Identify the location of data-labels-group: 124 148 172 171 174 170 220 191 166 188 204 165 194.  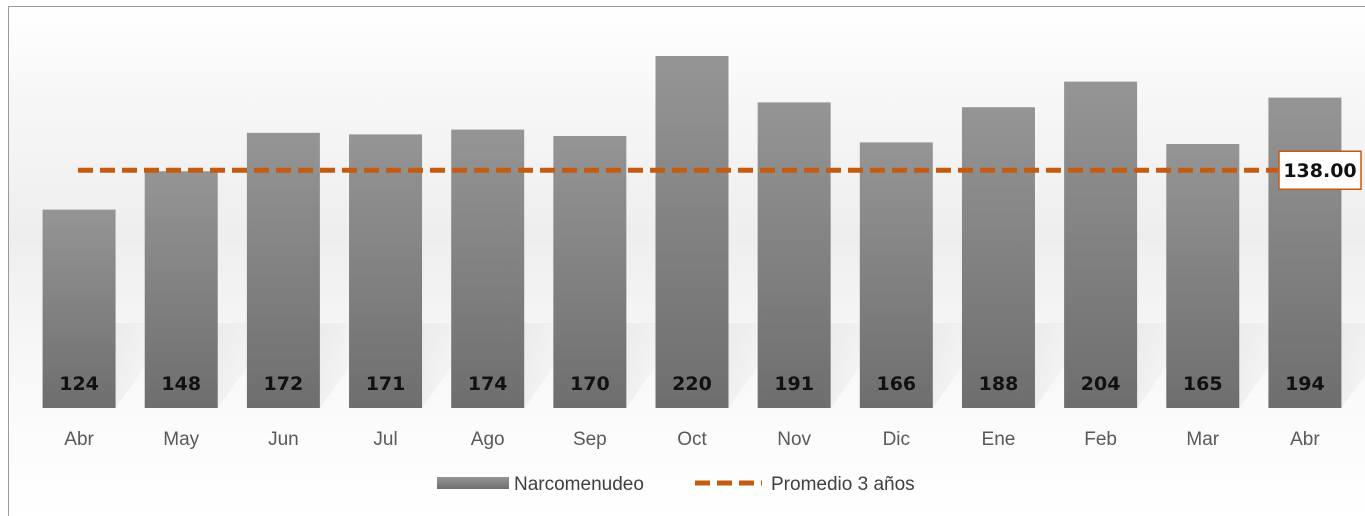
(692, 384).